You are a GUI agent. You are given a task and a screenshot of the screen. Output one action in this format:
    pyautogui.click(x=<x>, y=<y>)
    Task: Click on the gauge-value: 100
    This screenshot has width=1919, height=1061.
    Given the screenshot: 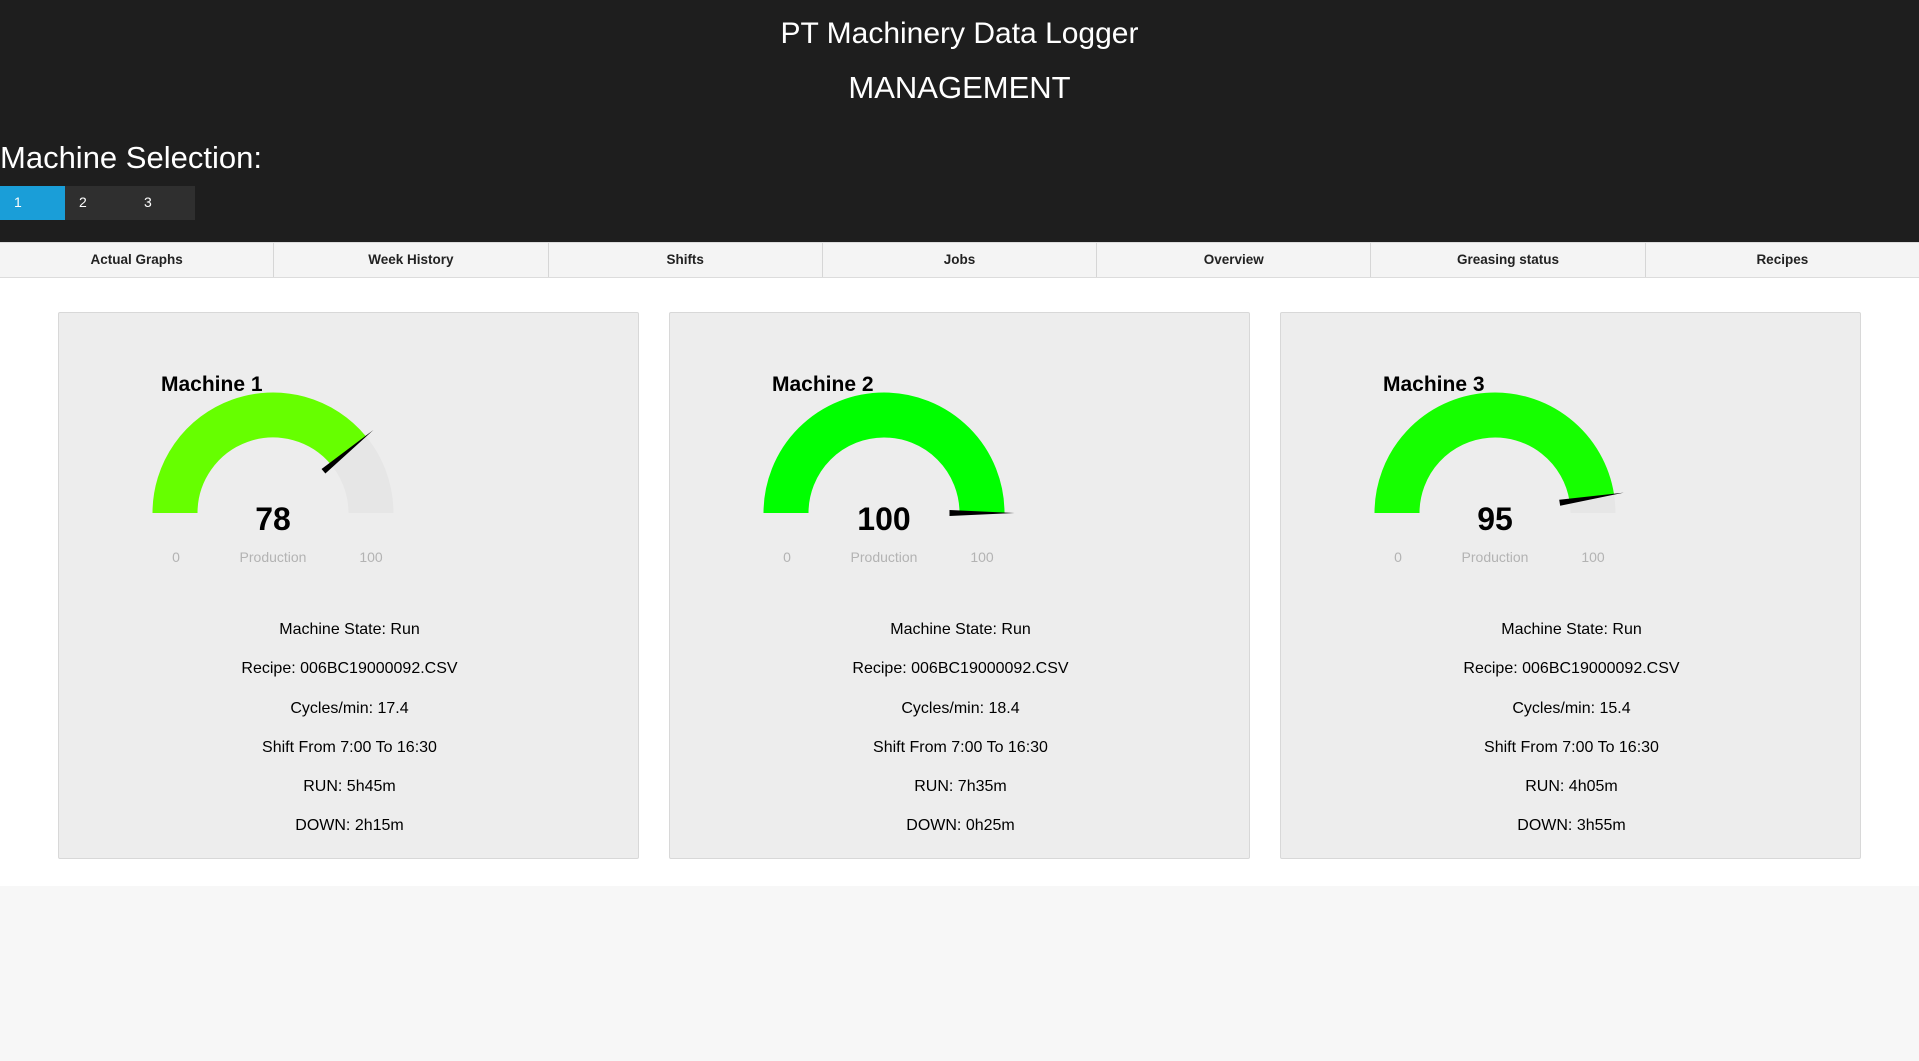 What is the action you would take?
    pyautogui.click(x=883, y=519)
    